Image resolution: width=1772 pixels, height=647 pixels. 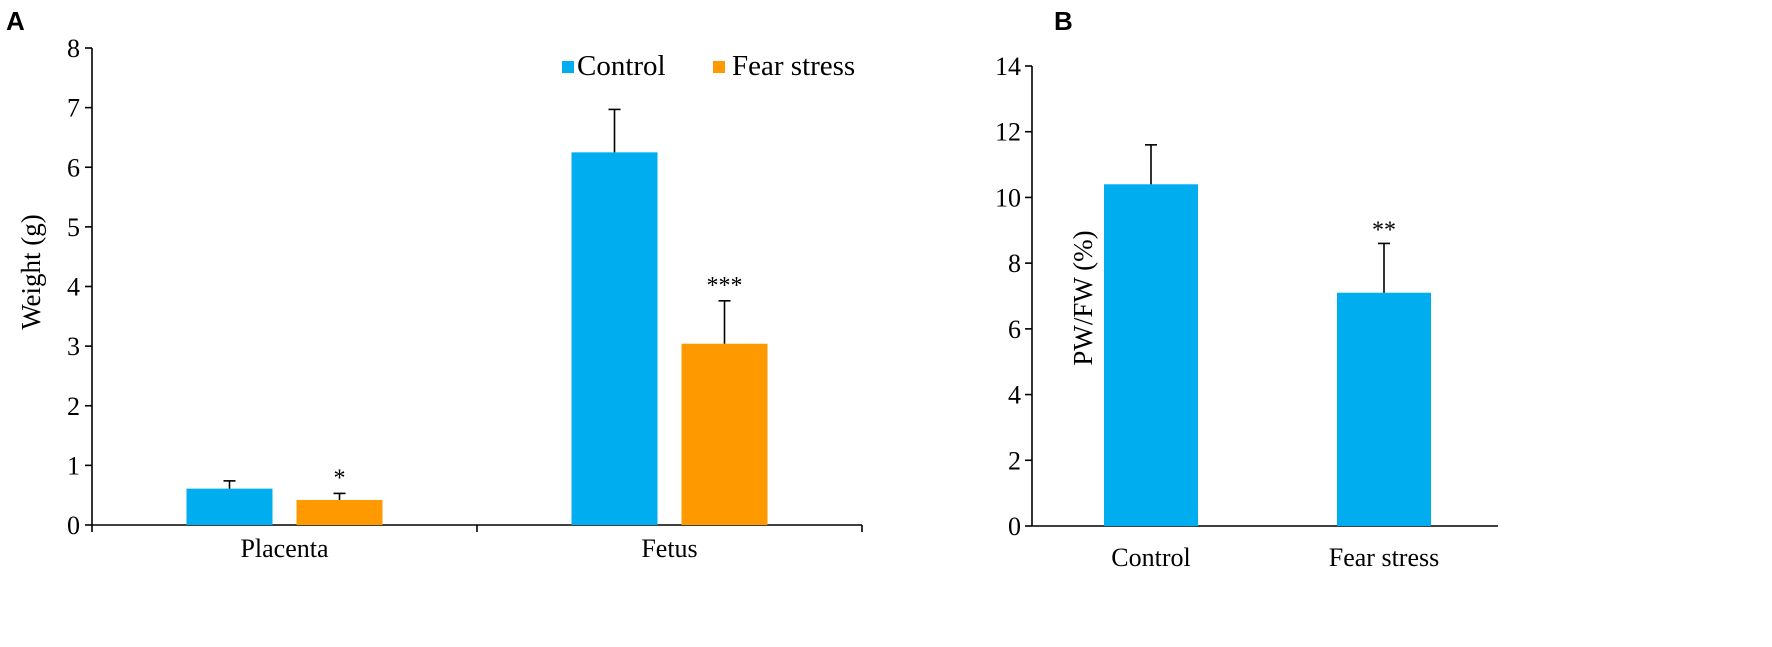 I want to click on legend-label: Fear stress, so click(x=793, y=66).